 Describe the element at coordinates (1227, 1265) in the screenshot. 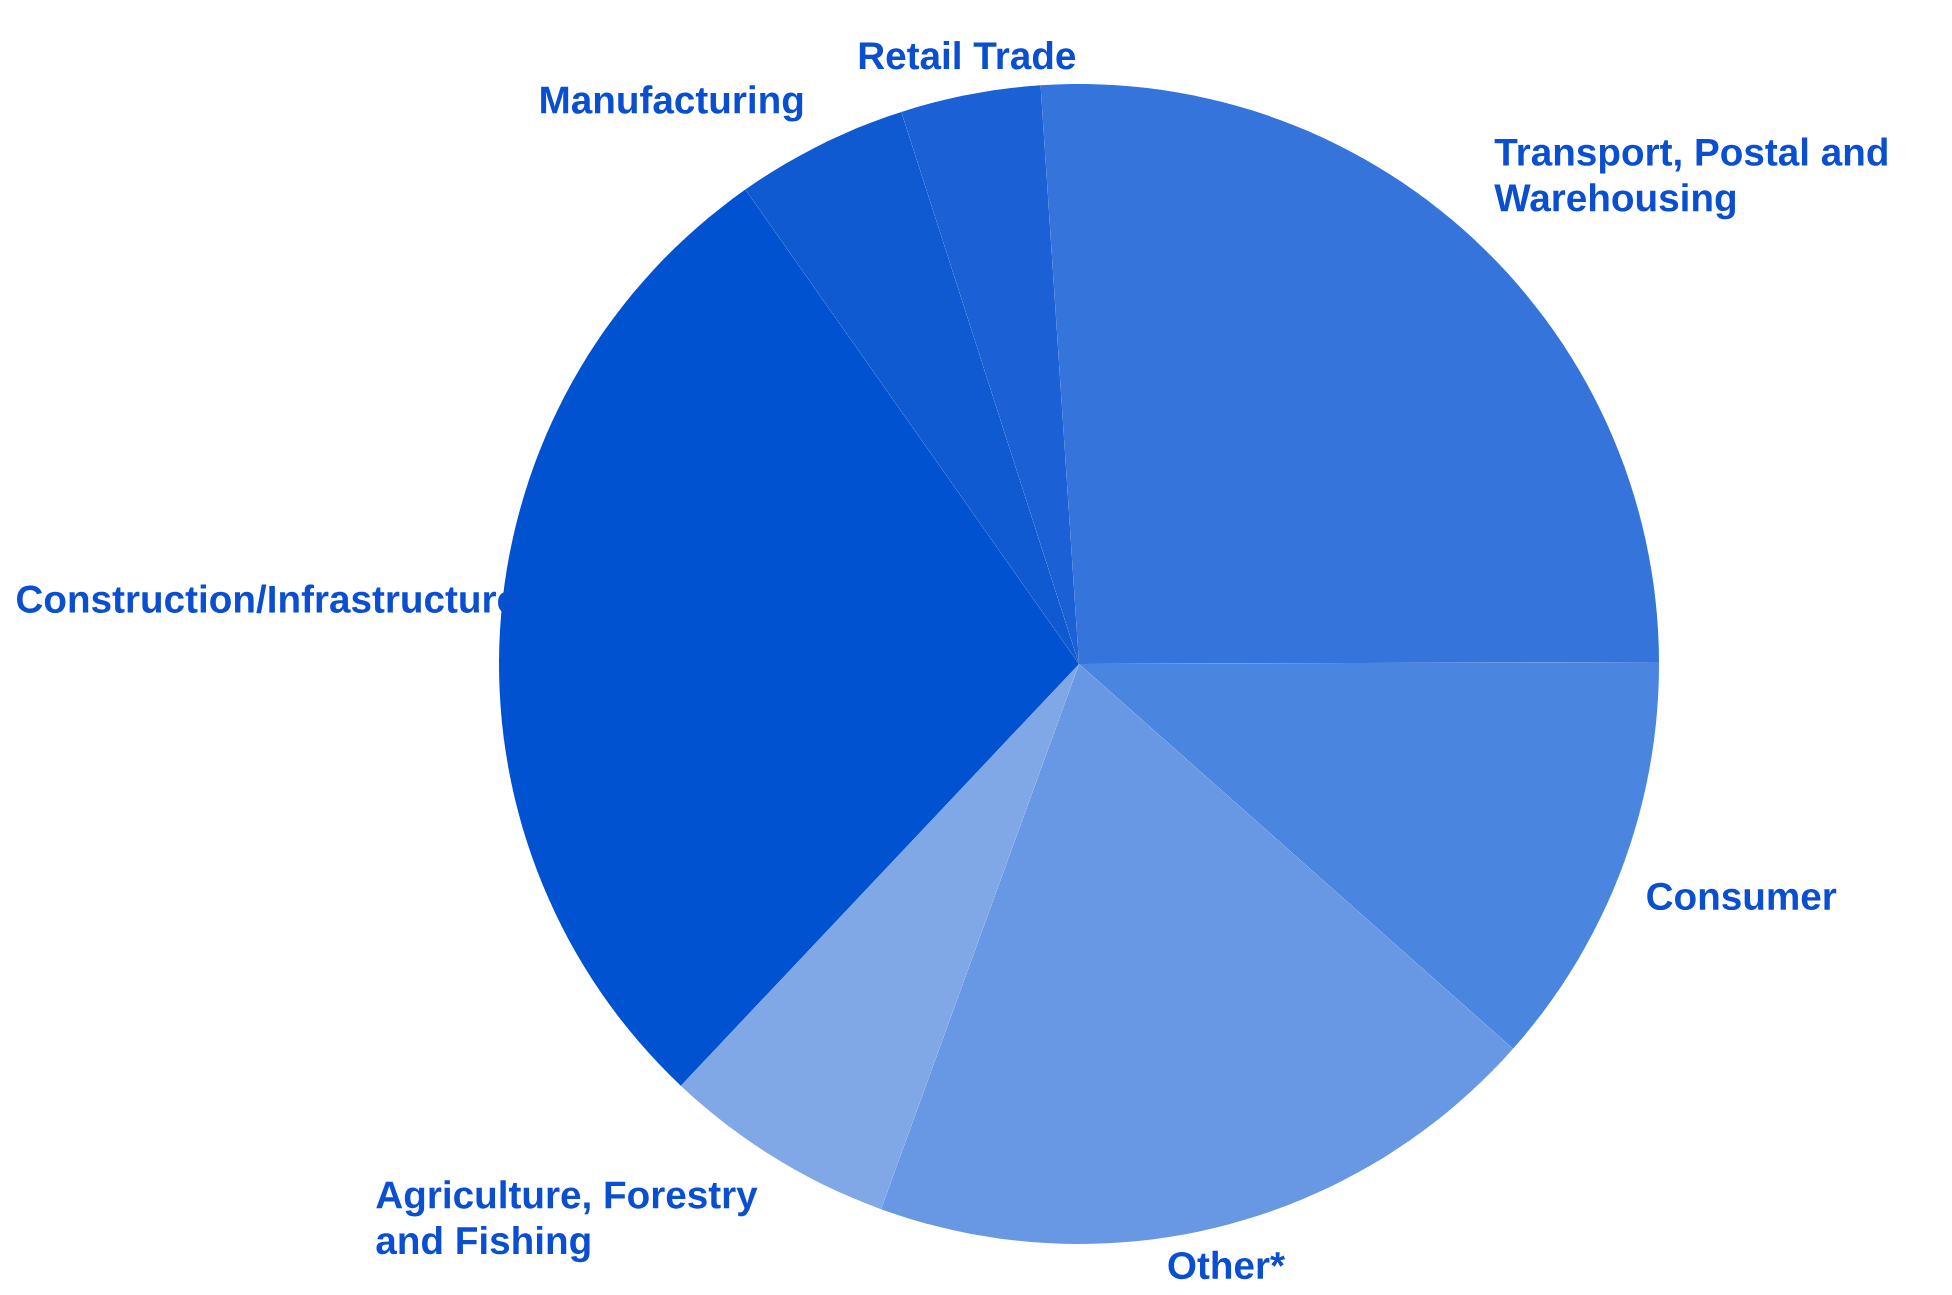

I see `slice-label: Other*` at that location.